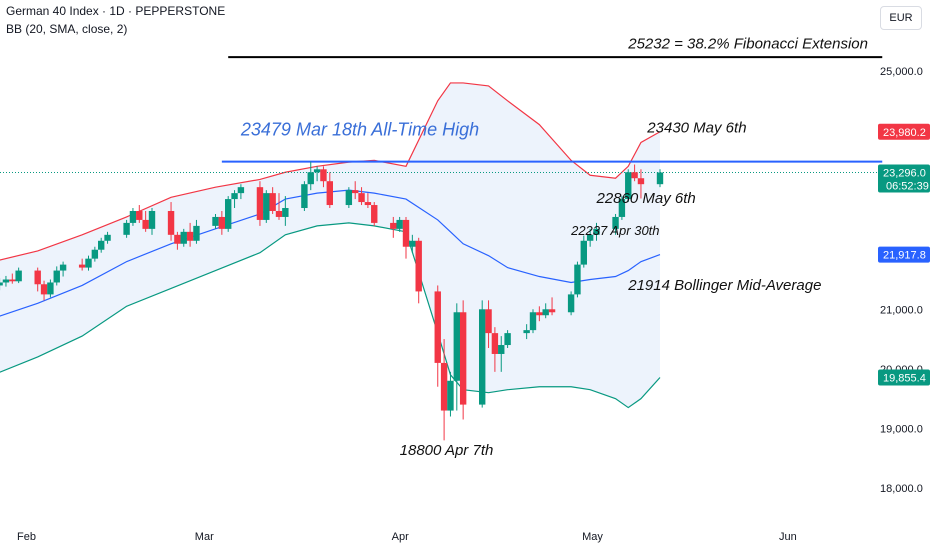  What do you see at coordinates (614, 230) in the screenshot?
I see `annotation-label: 22237 Apr 30th` at bounding box center [614, 230].